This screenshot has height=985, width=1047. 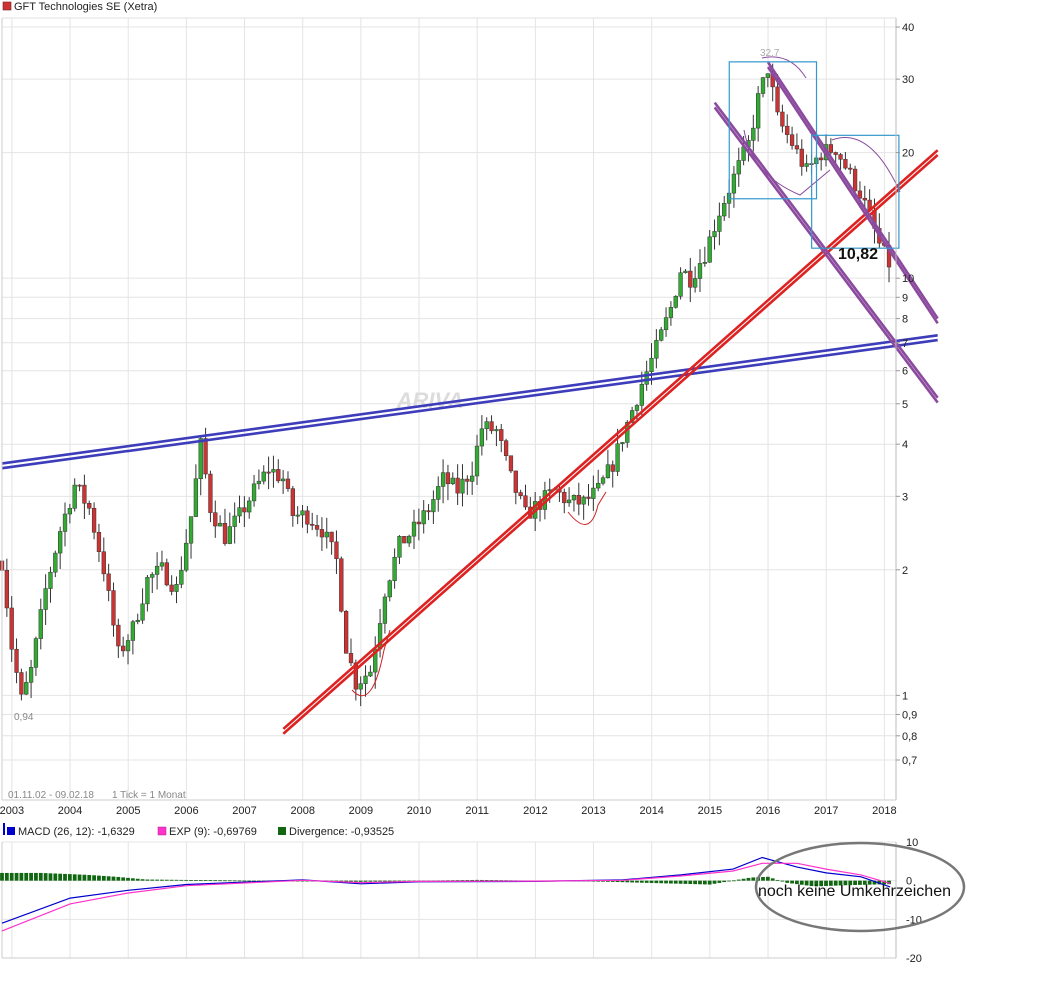 What do you see at coordinates (854, 891) in the screenshot?
I see `macd-annotation: noch keine Umkehrzeichen` at bounding box center [854, 891].